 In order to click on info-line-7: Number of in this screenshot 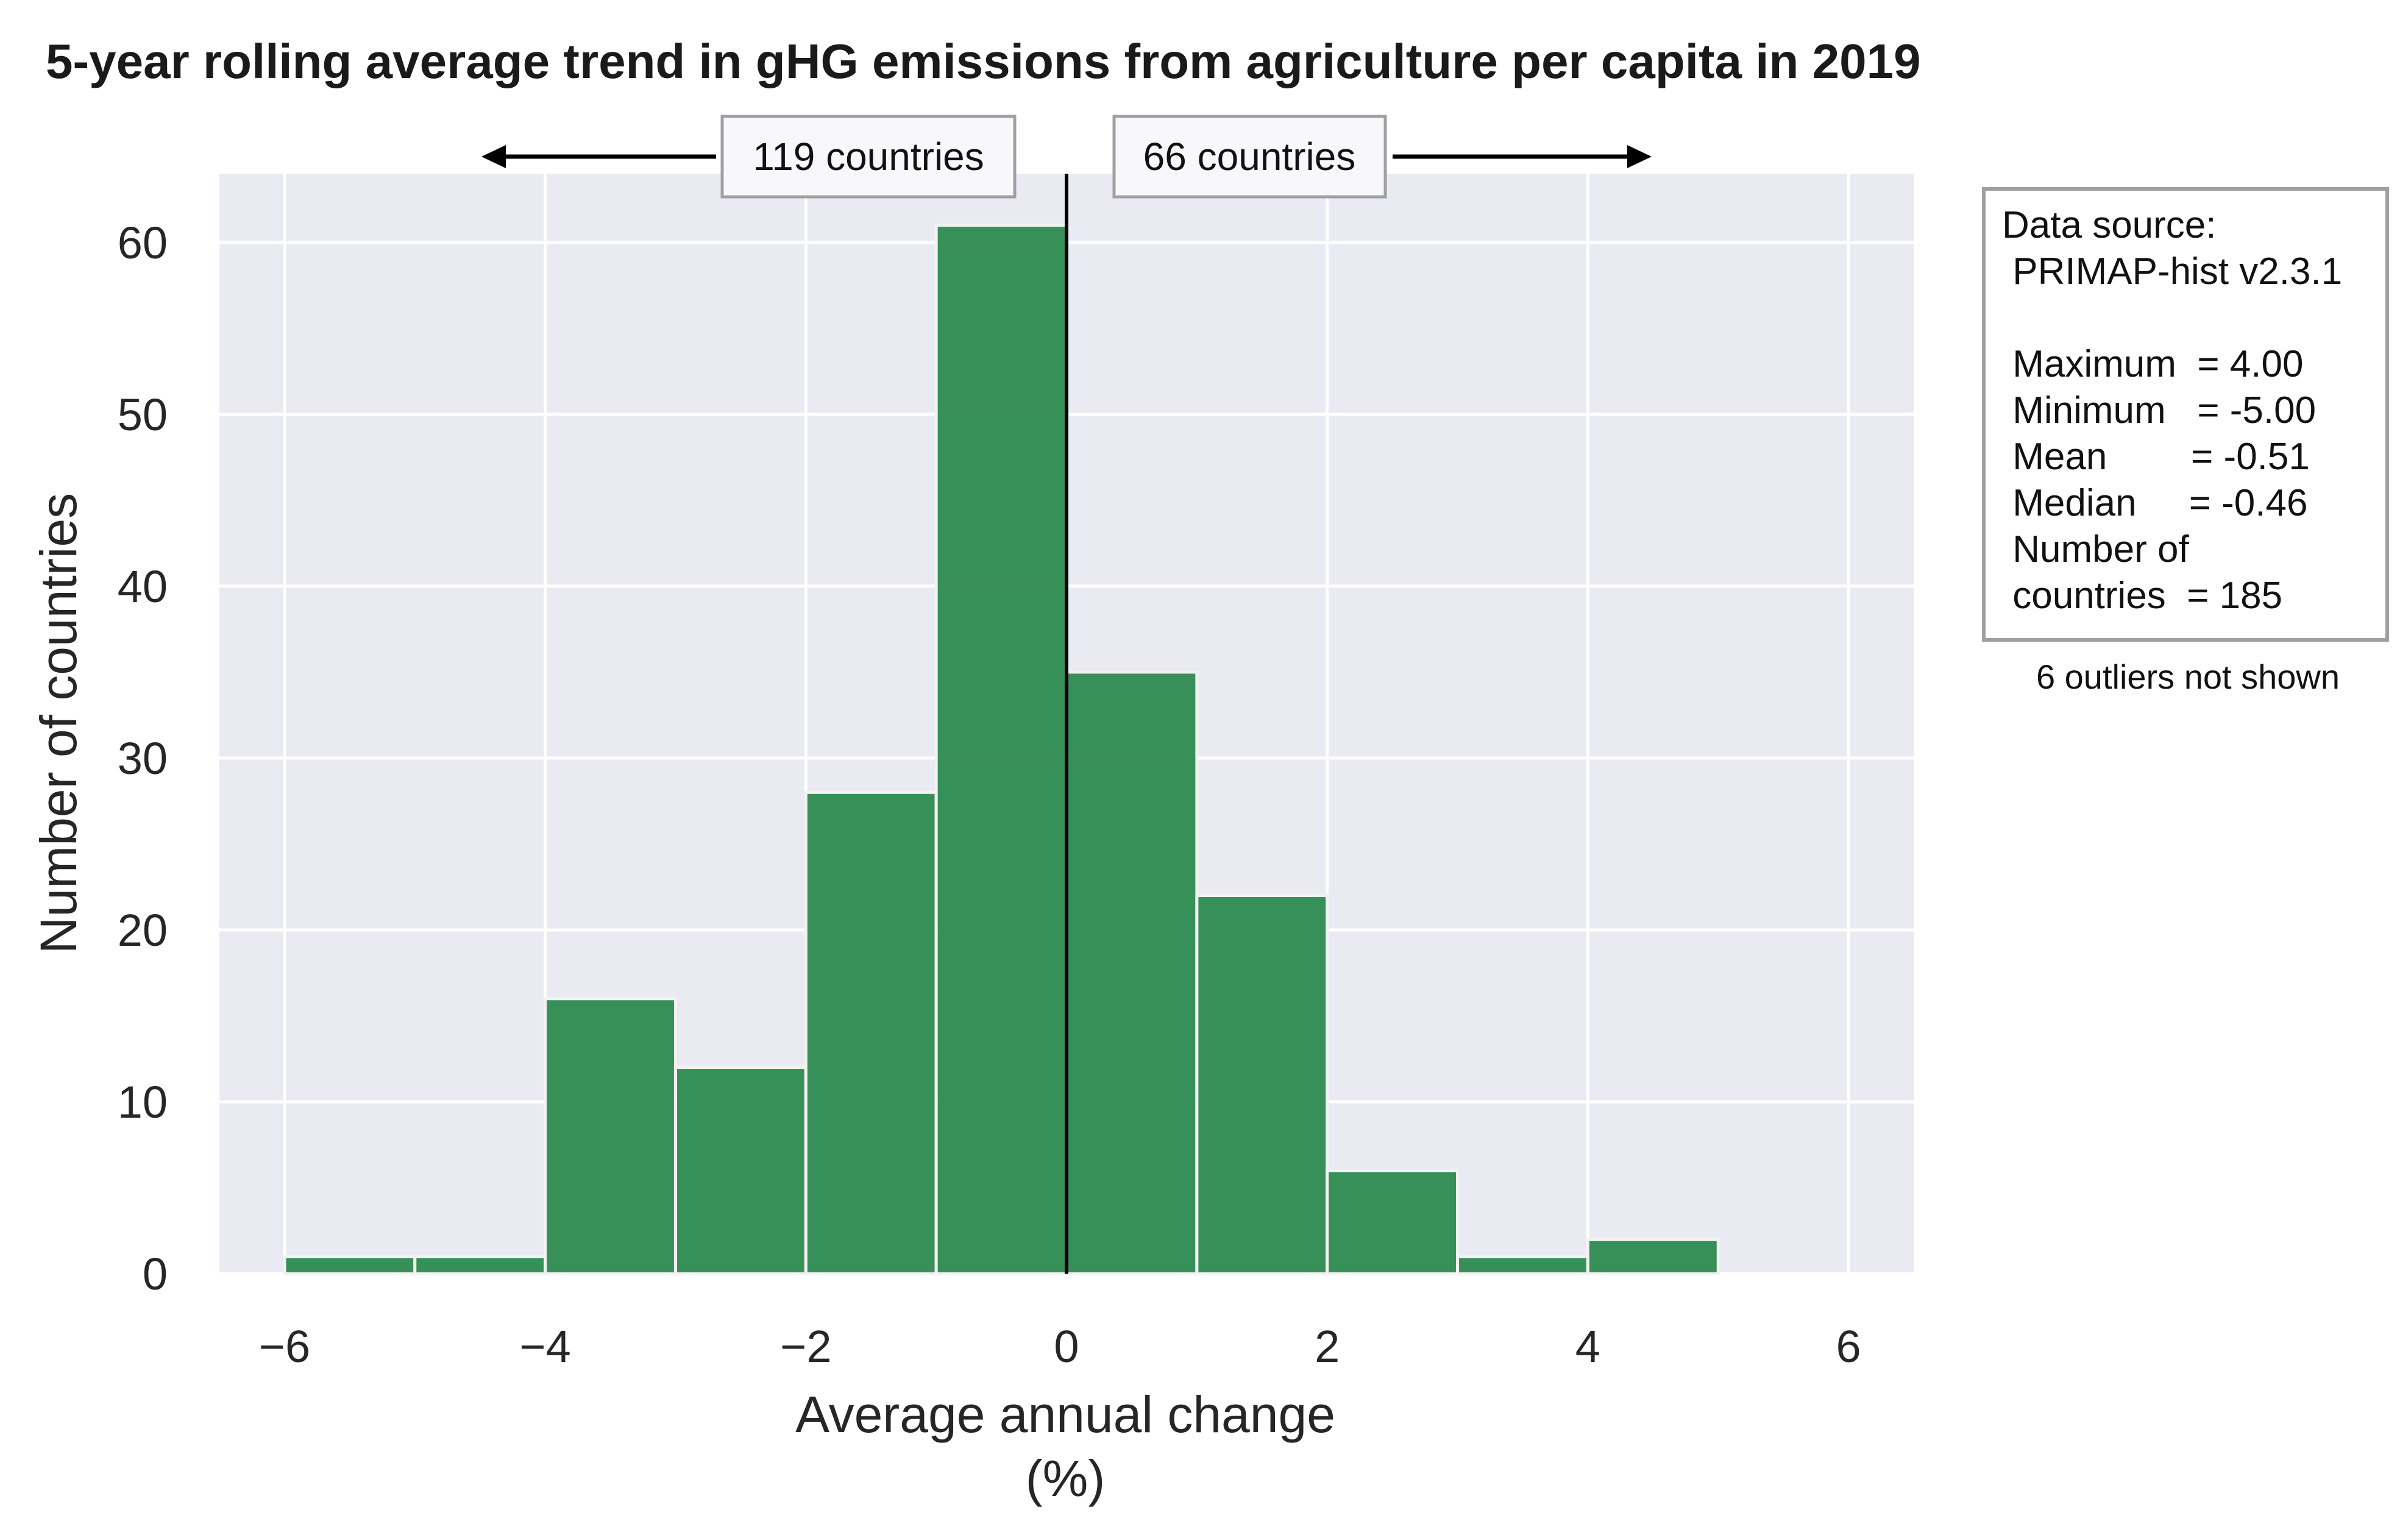, I will do `click(2095, 549)`.